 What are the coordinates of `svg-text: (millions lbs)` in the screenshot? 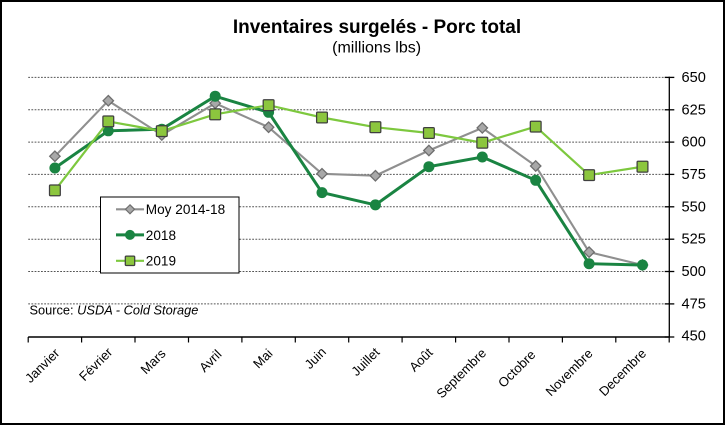 It's located at (376, 47).